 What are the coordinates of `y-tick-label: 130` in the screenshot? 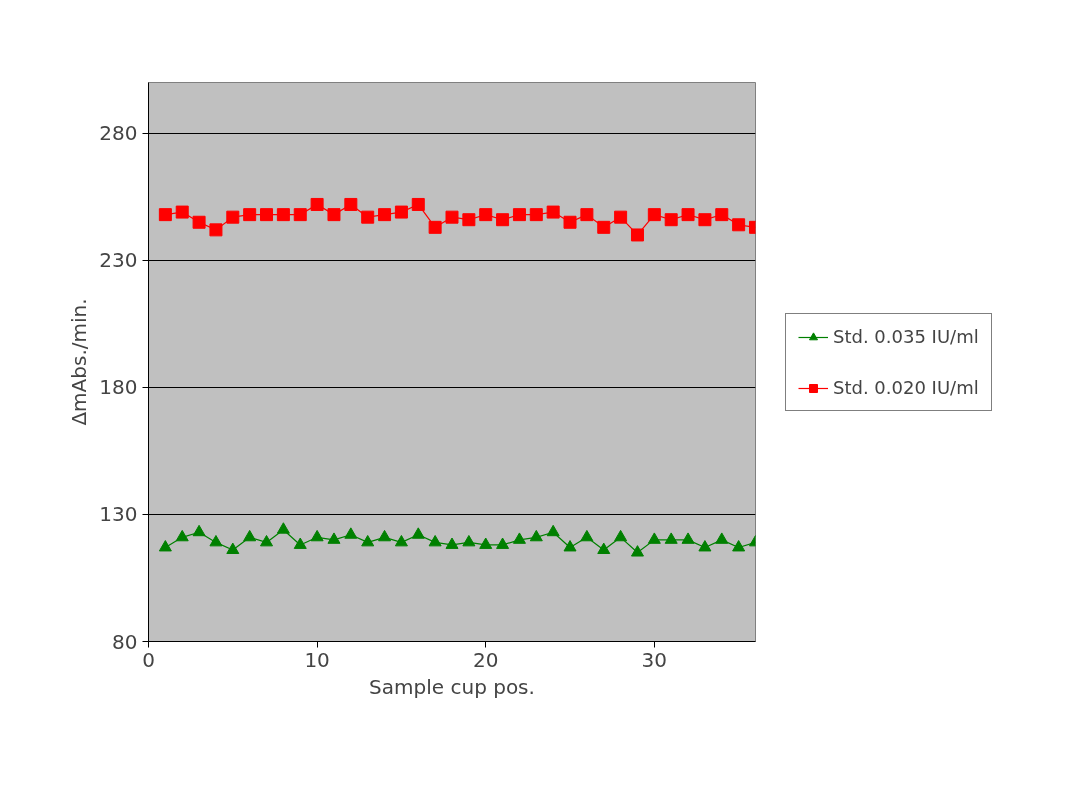 It's located at (118, 514).